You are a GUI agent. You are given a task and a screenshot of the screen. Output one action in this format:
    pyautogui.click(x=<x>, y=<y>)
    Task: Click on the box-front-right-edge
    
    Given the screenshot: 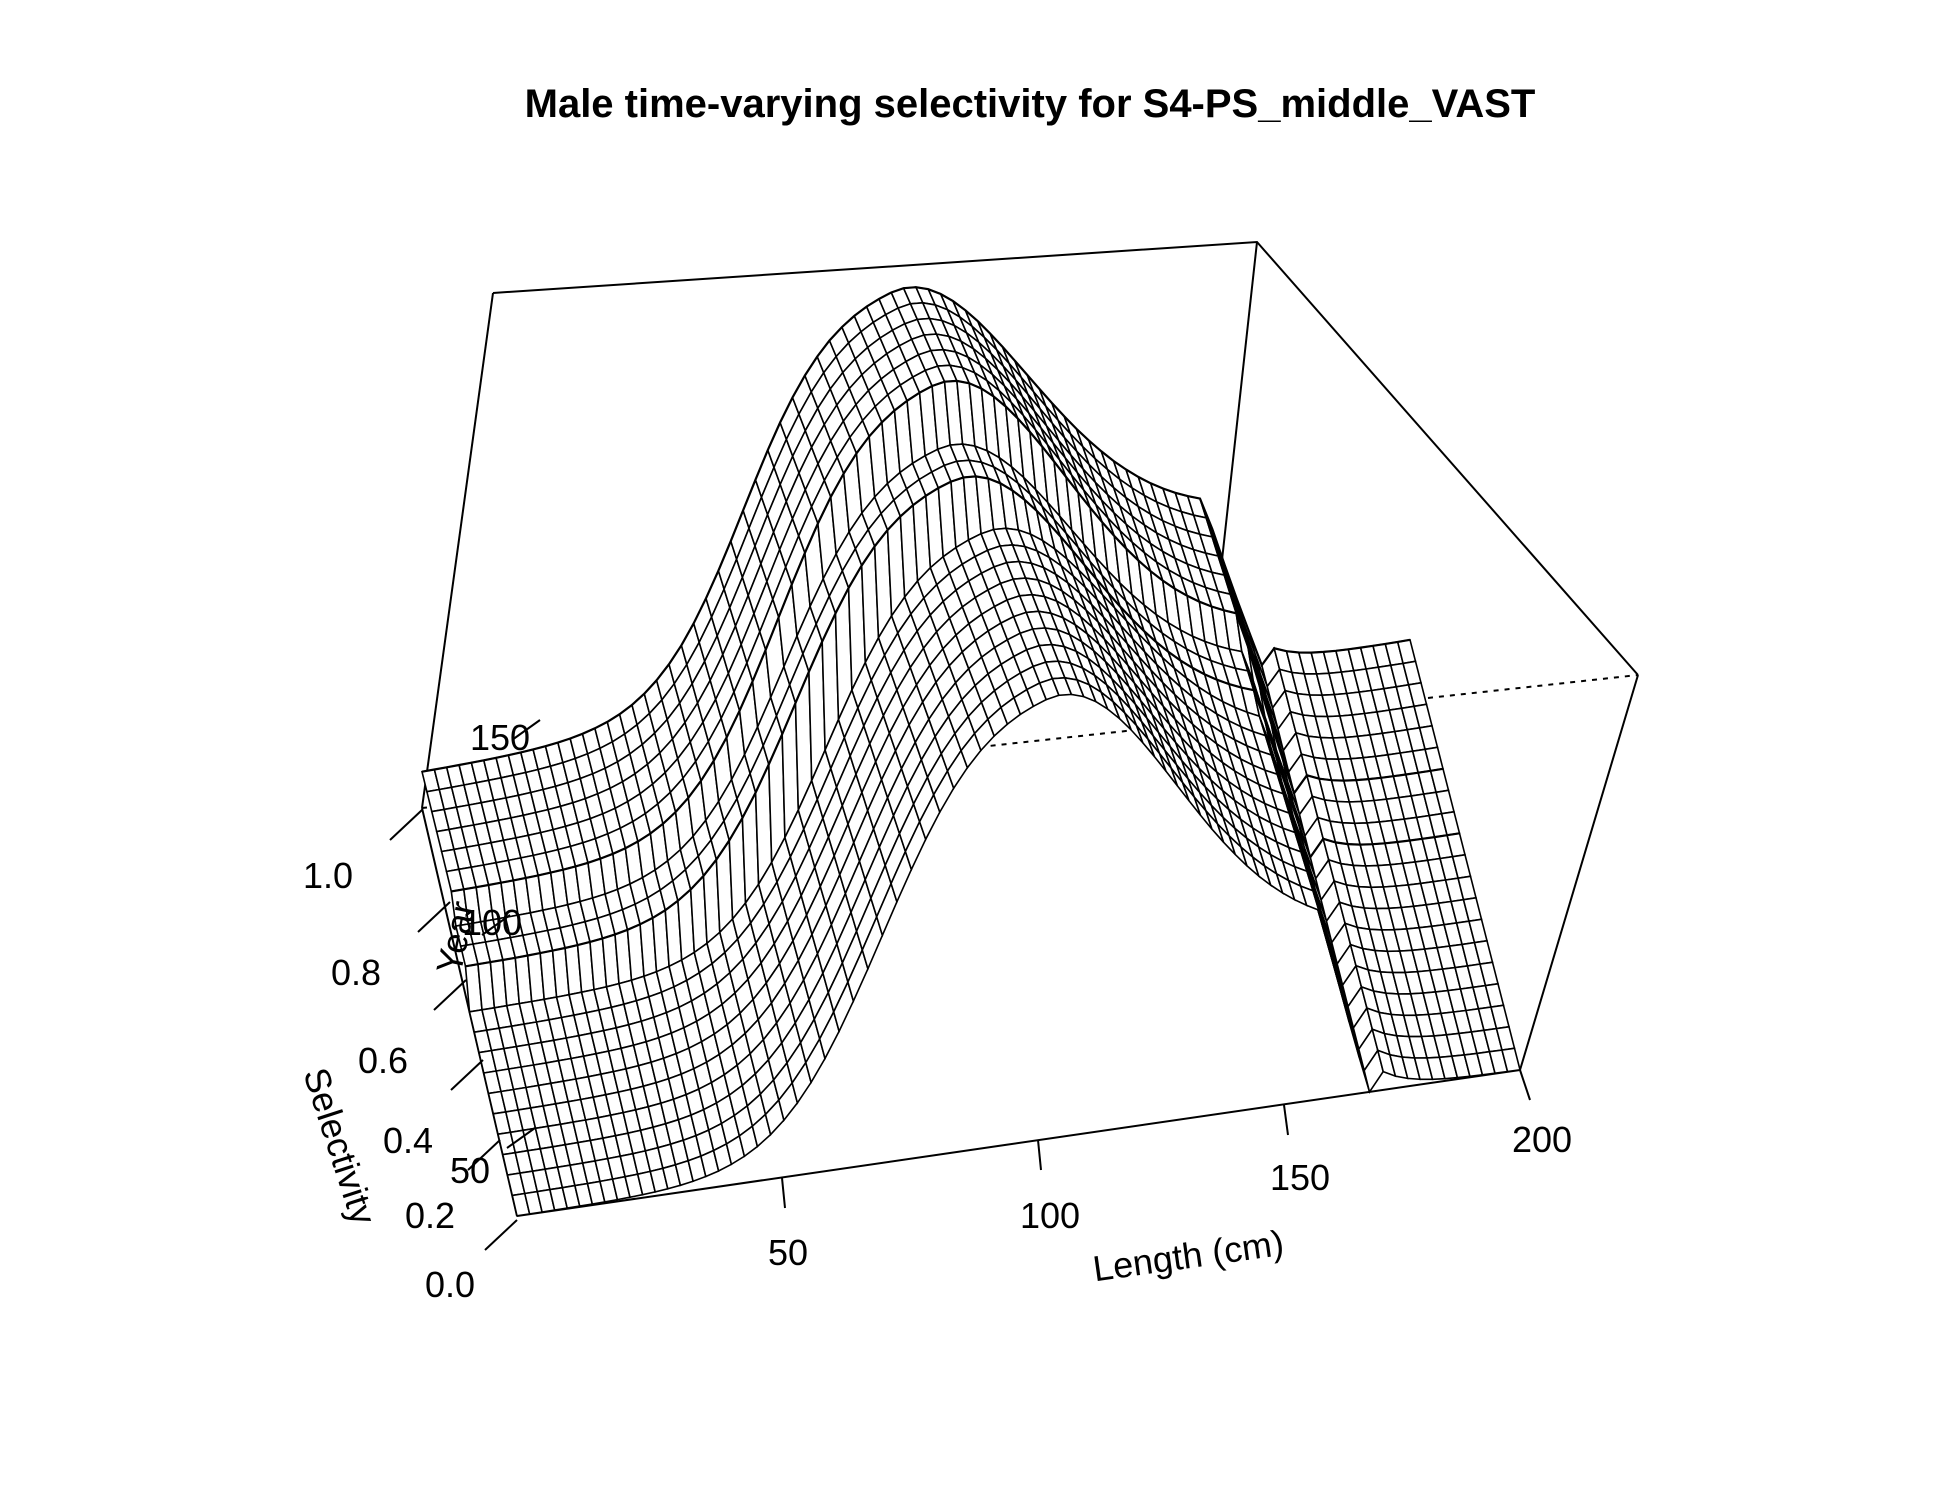 What is the action you would take?
    pyautogui.click(x=1579, y=872)
    